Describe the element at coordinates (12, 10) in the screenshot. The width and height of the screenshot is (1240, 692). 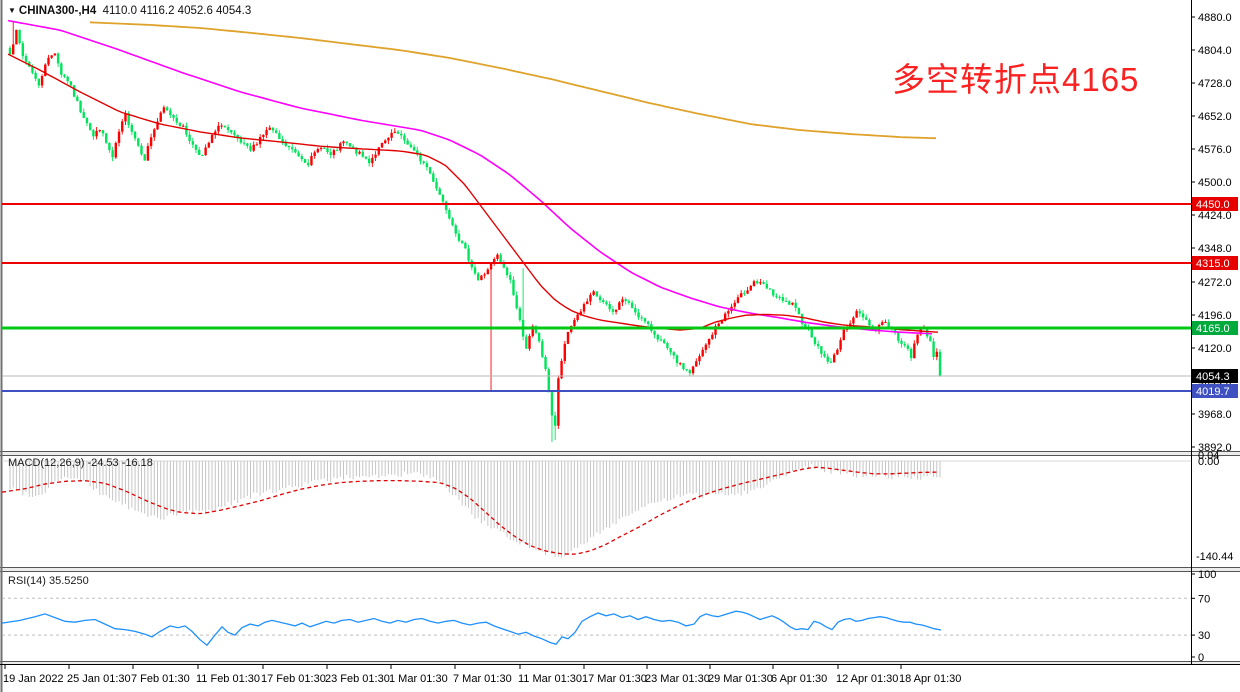
I see `symbol-dropdown-icon: ▼` at that location.